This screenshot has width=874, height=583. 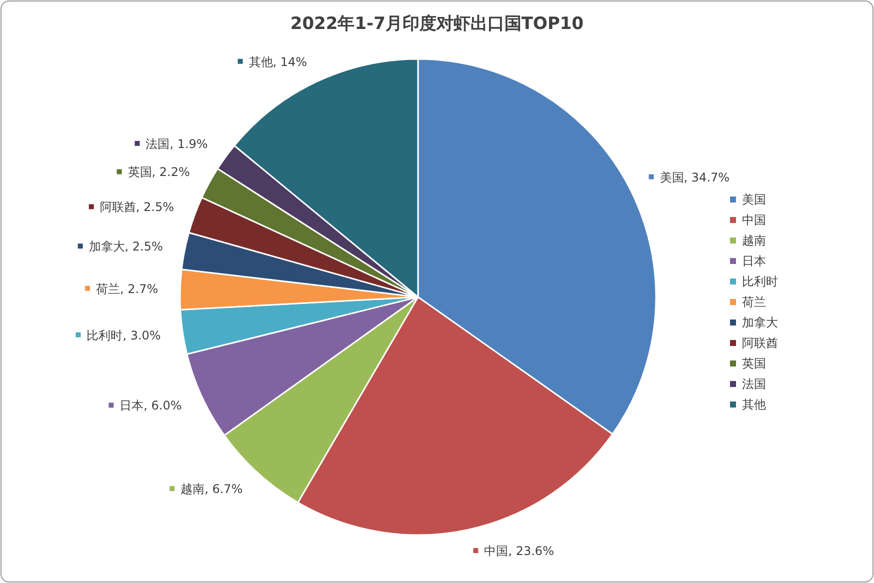 What do you see at coordinates (211, 489) in the screenshot?
I see `data-label: 越南, 6.7%` at bounding box center [211, 489].